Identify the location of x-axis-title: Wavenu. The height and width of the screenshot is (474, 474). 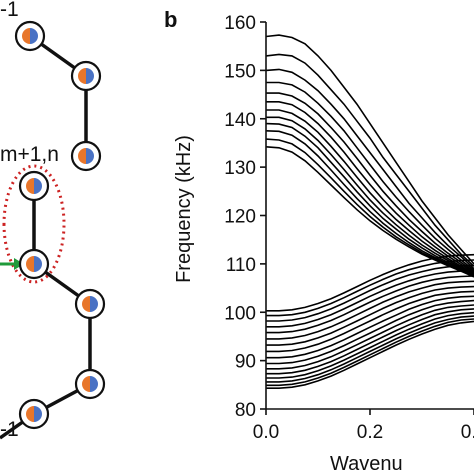
(366, 463).